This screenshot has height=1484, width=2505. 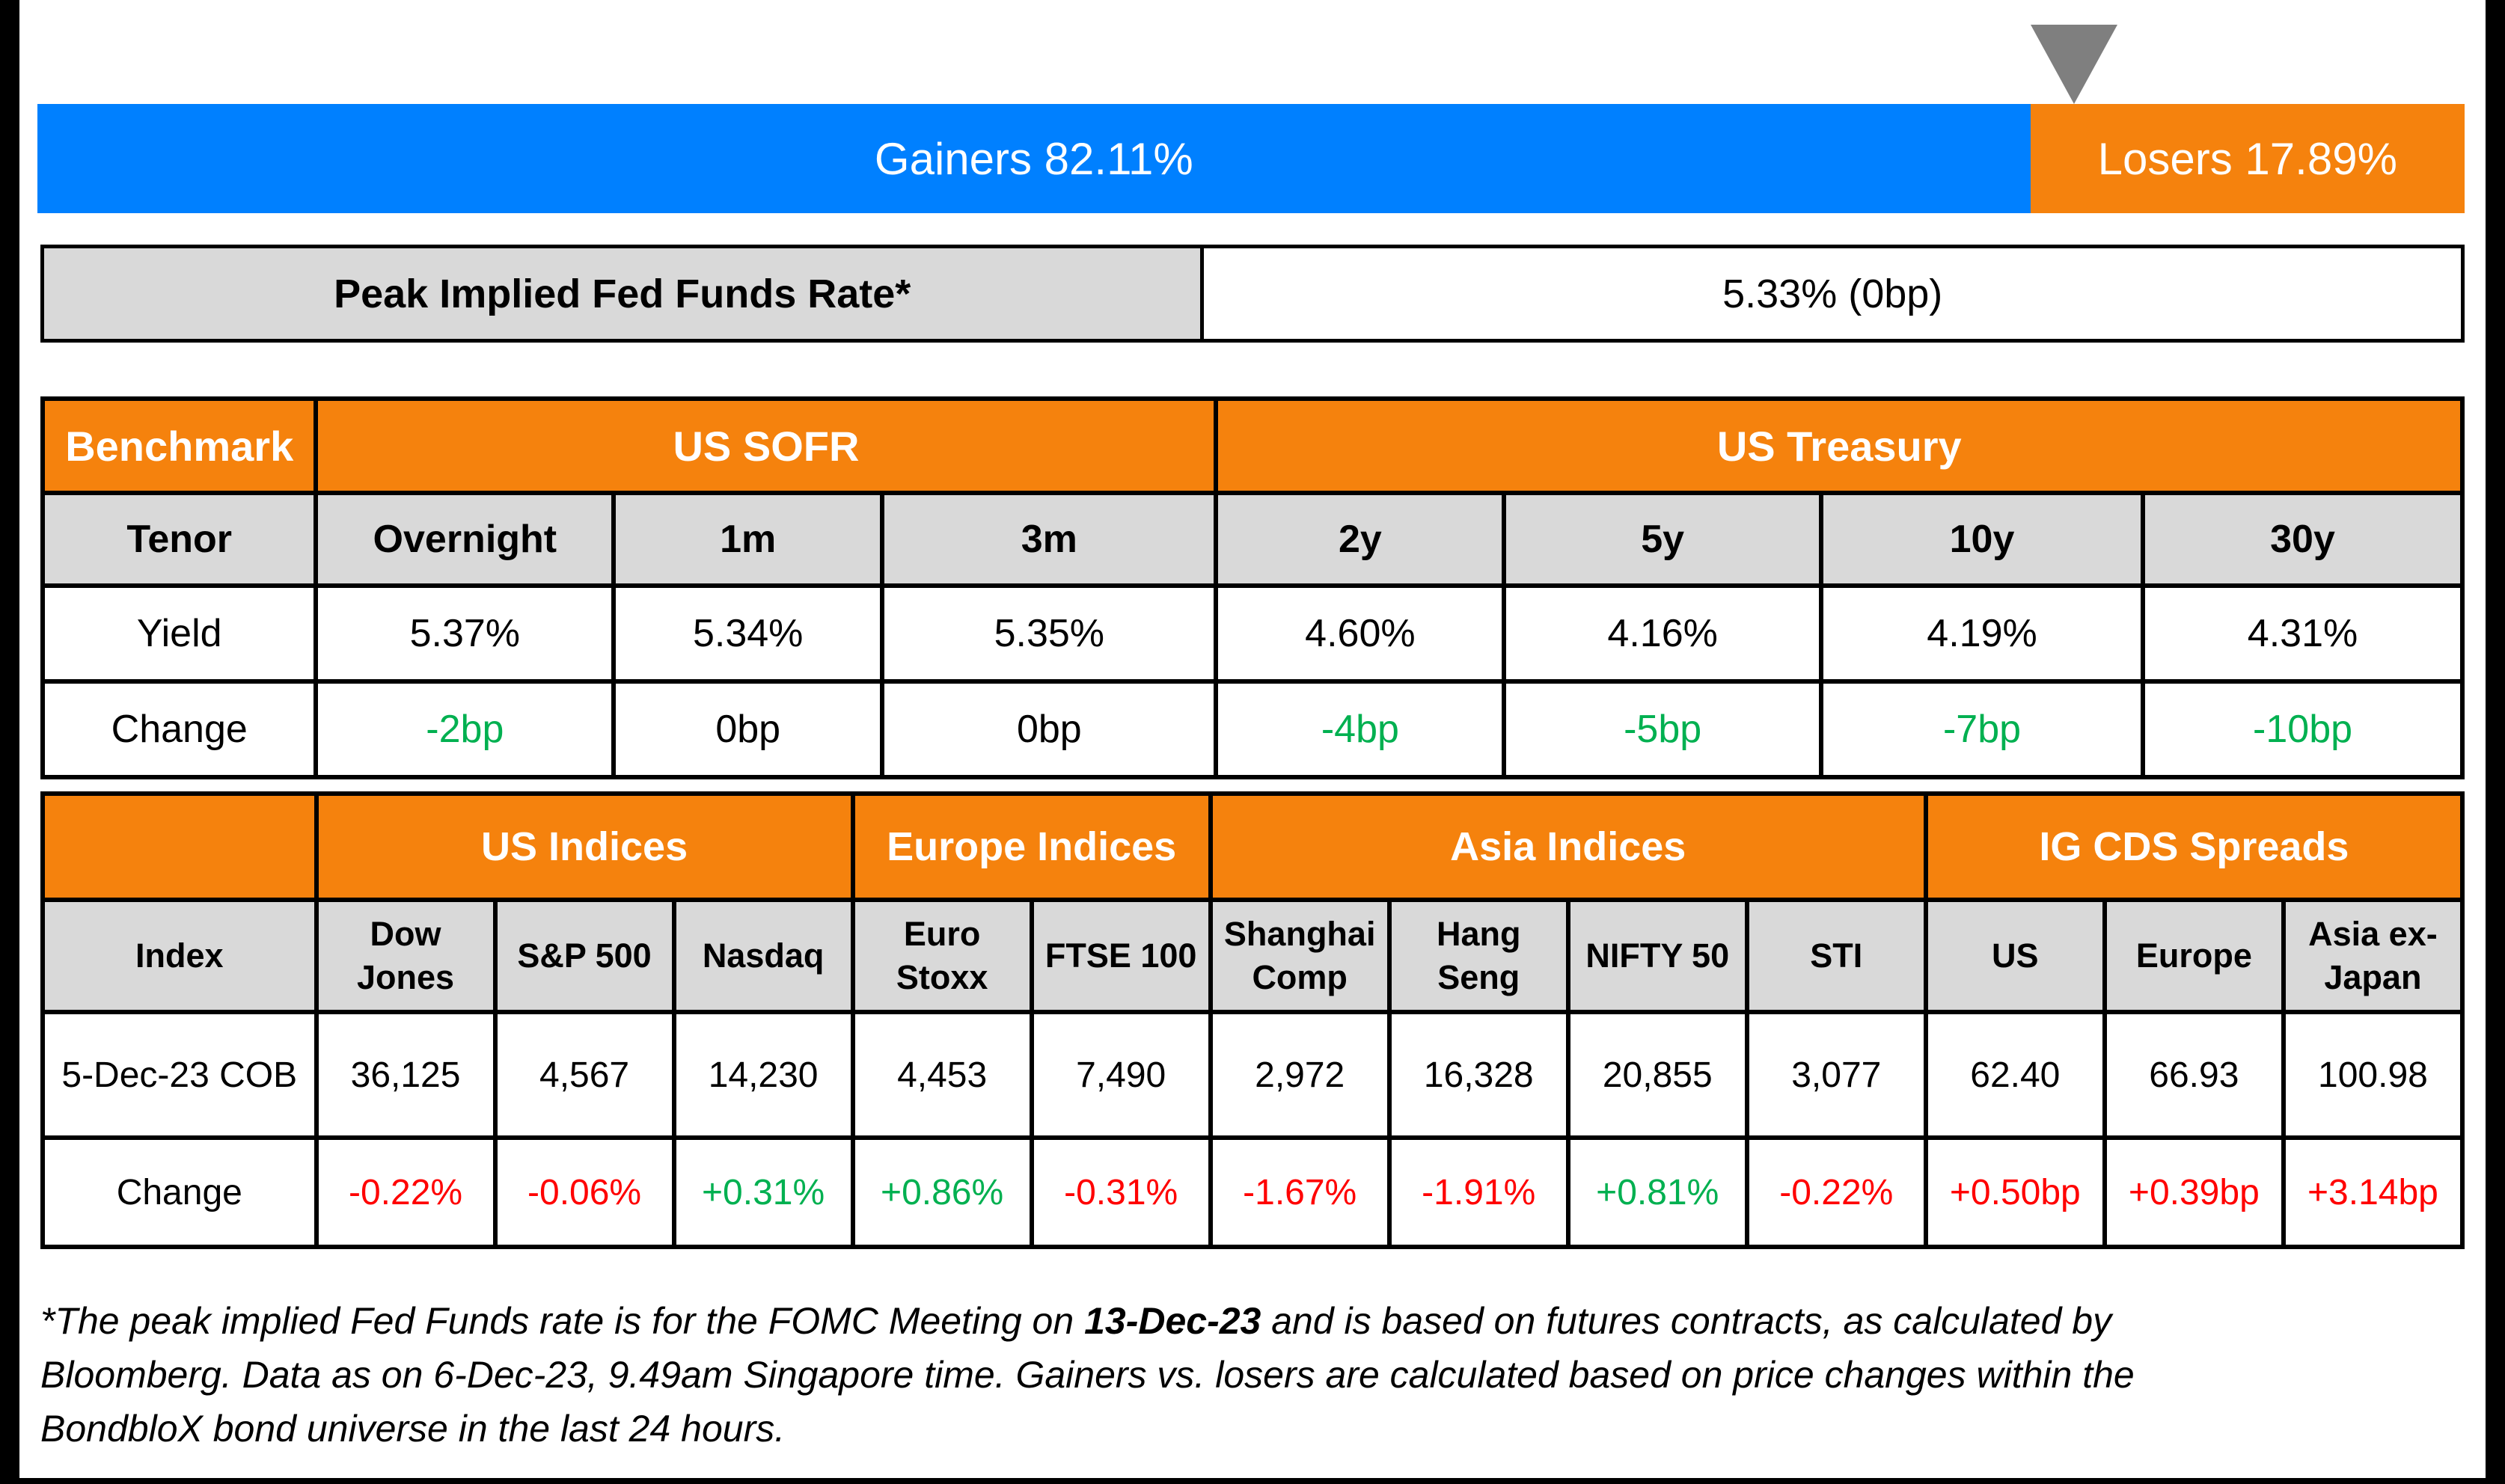 I want to click on change-euro-stoxx: +0.86%, so click(x=942, y=1192).